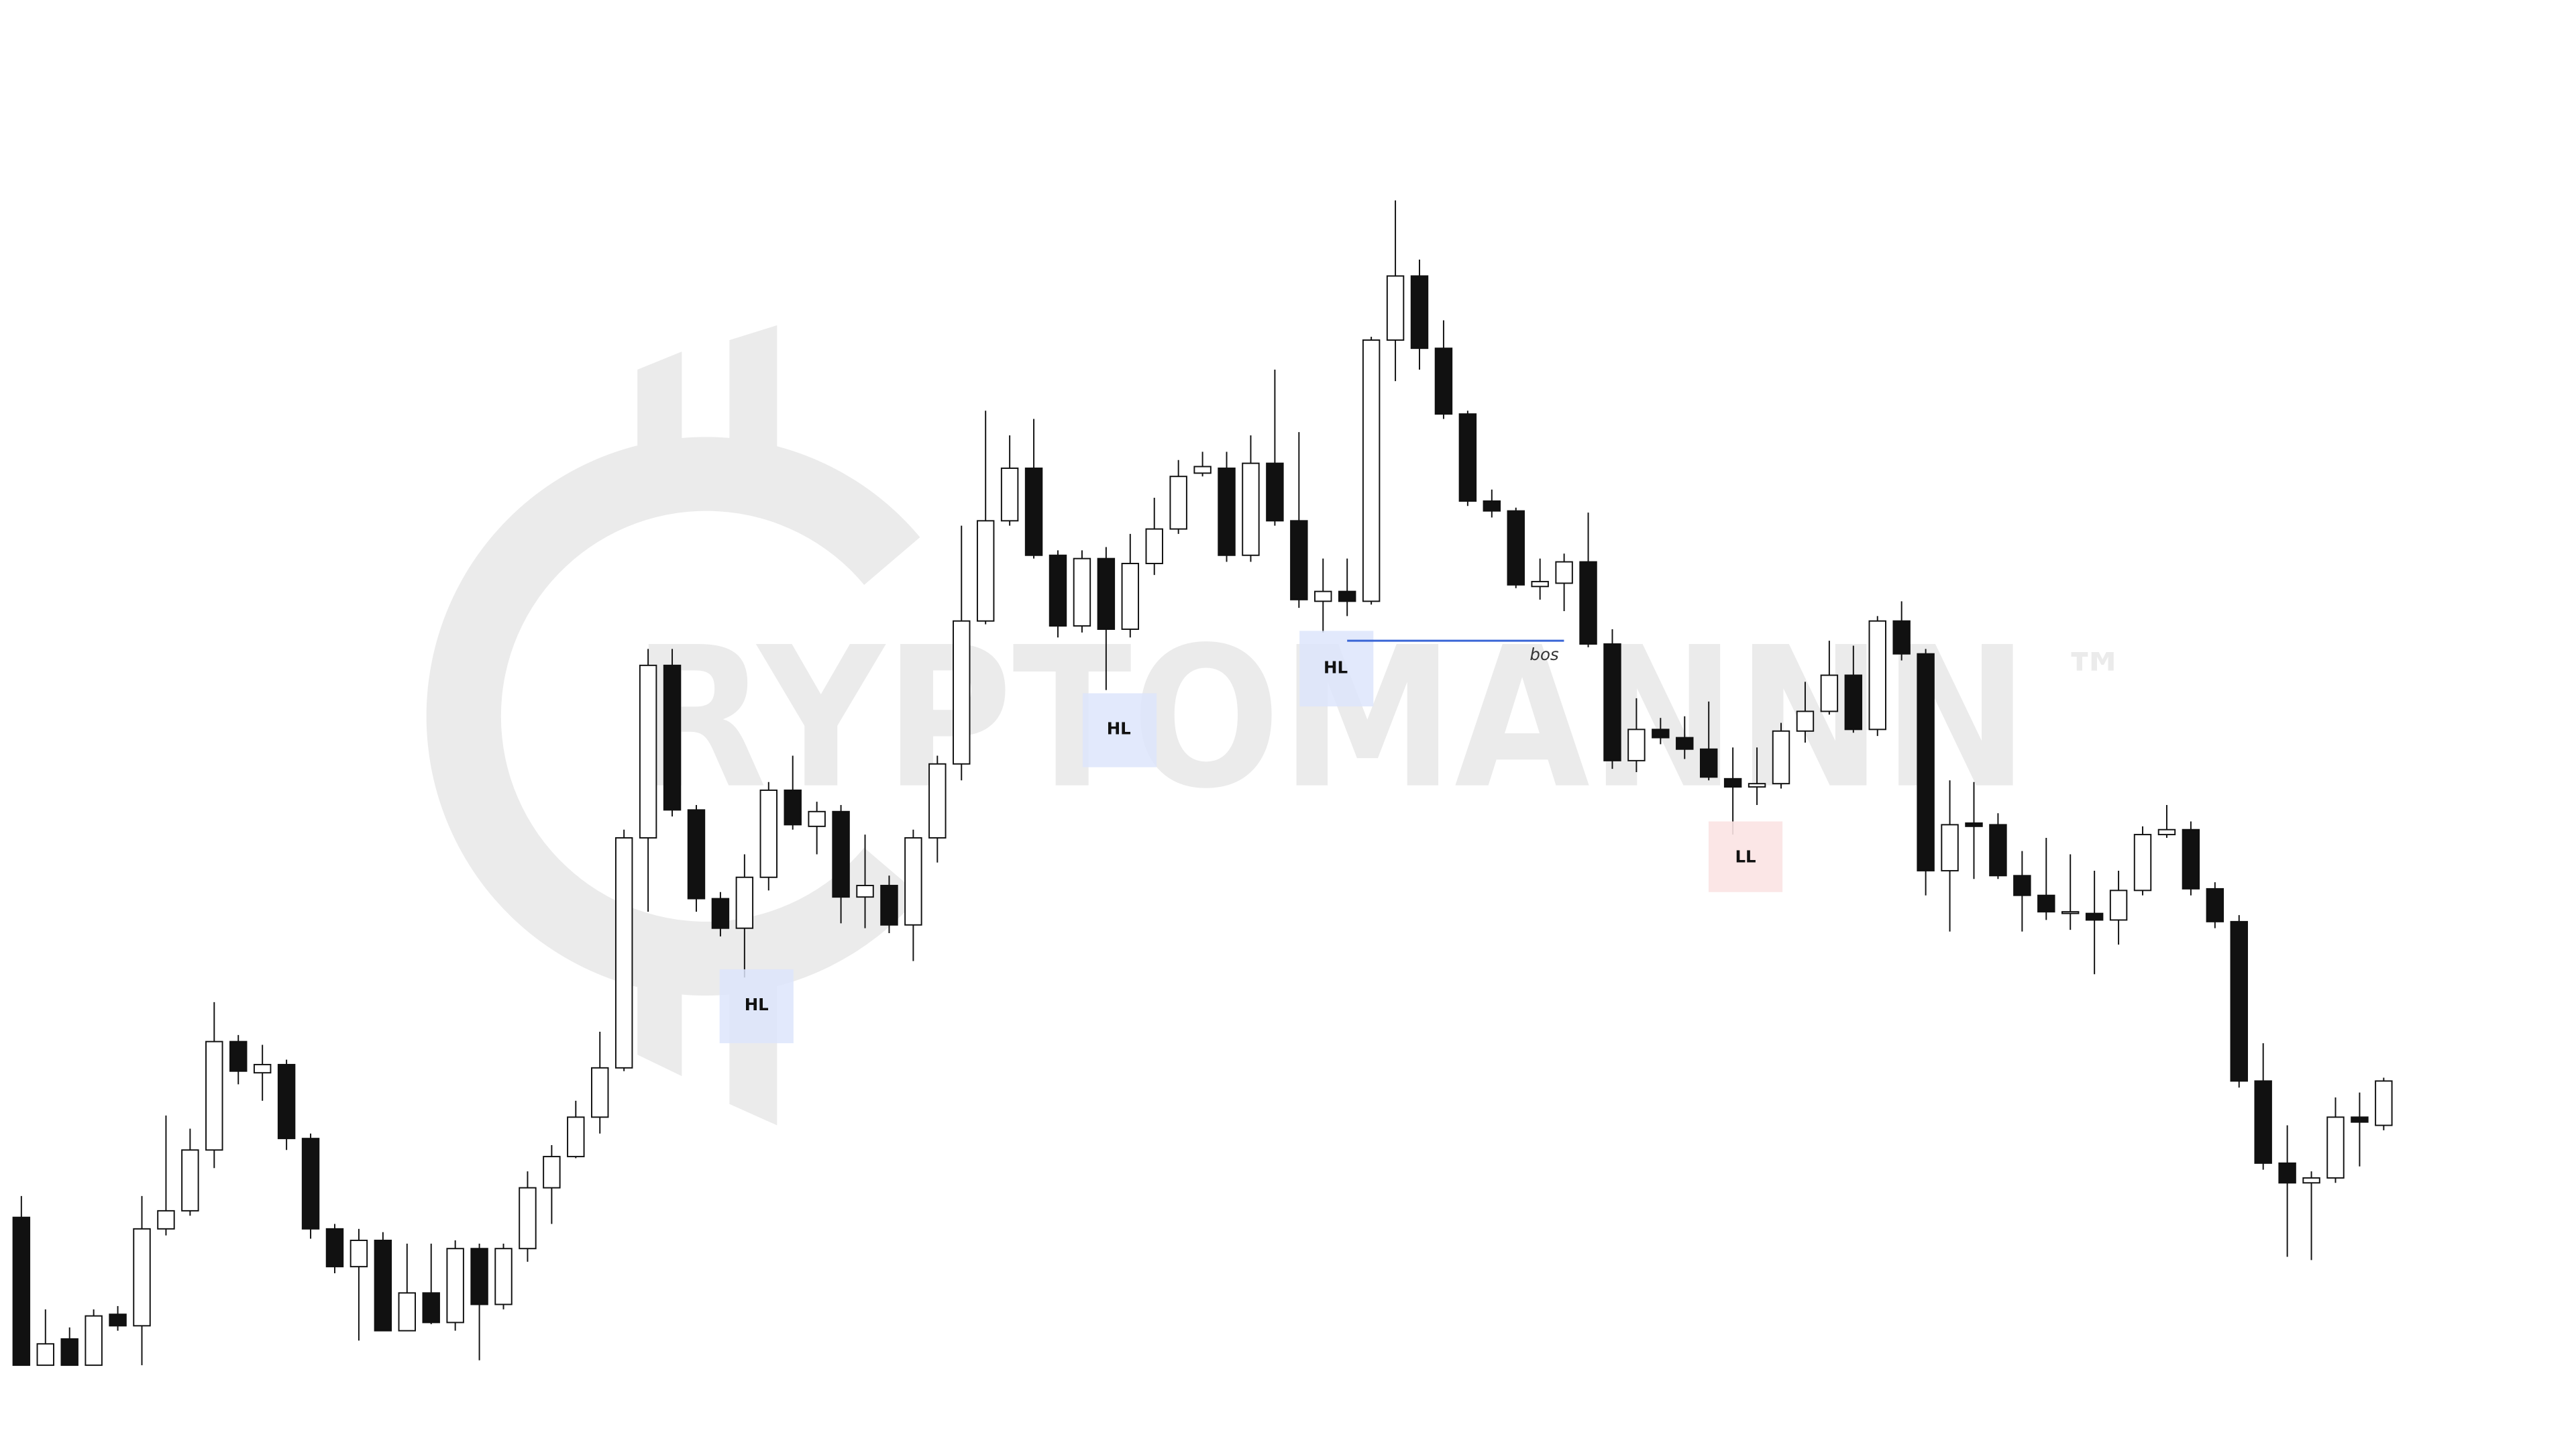  I want to click on watermark-mark: ™, so click(2094, 677).